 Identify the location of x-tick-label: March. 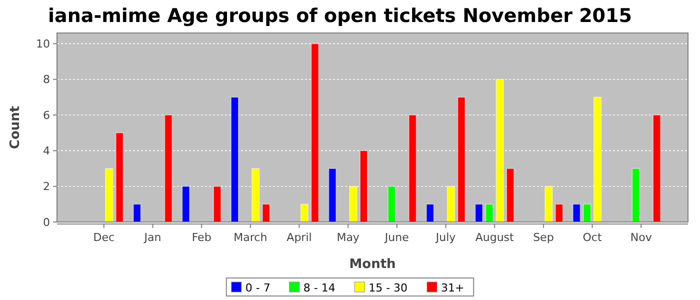
(251, 237).